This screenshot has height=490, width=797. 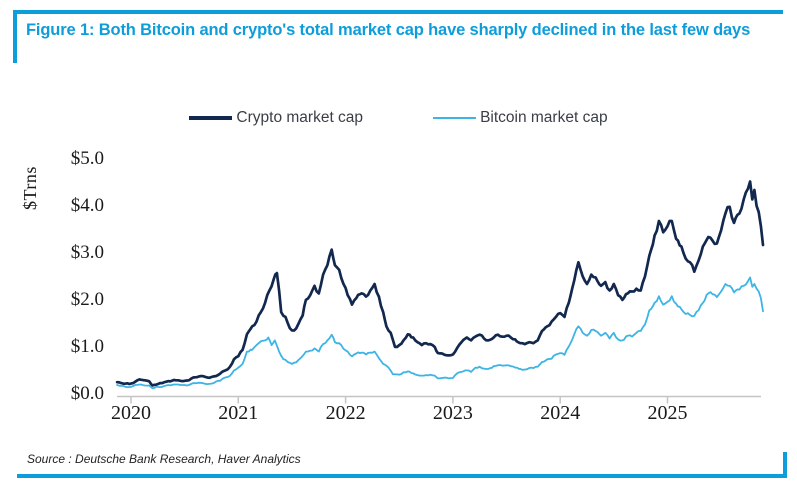 I want to click on x-tick-label: 2022, so click(x=346, y=413).